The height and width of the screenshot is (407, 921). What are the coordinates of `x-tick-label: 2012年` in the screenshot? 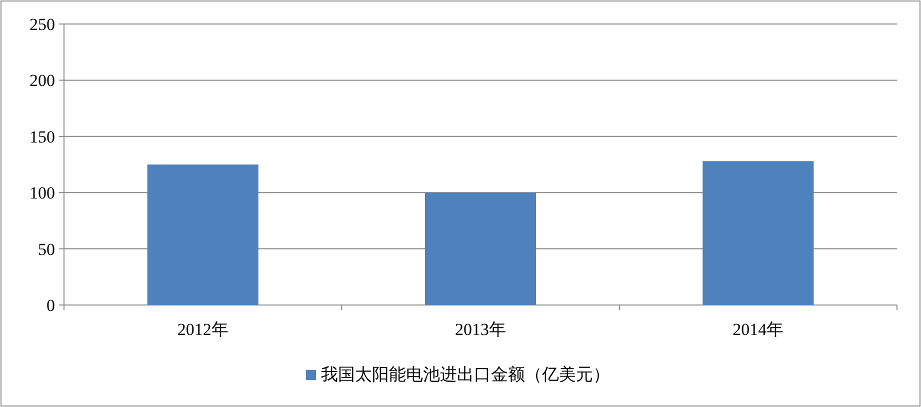 It's located at (202, 329).